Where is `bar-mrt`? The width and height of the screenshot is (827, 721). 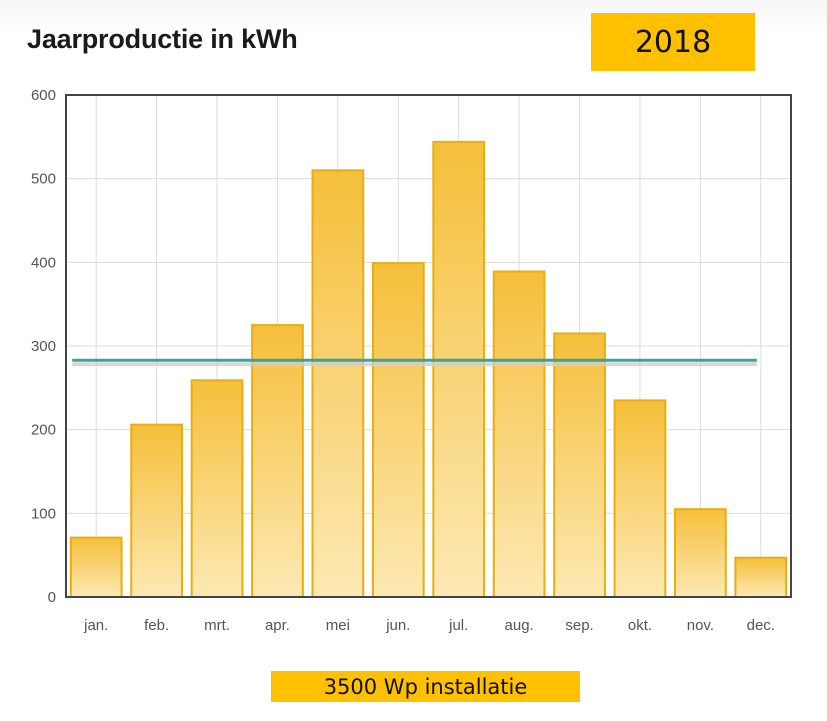
bar-mrt is located at coordinates (217, 489).